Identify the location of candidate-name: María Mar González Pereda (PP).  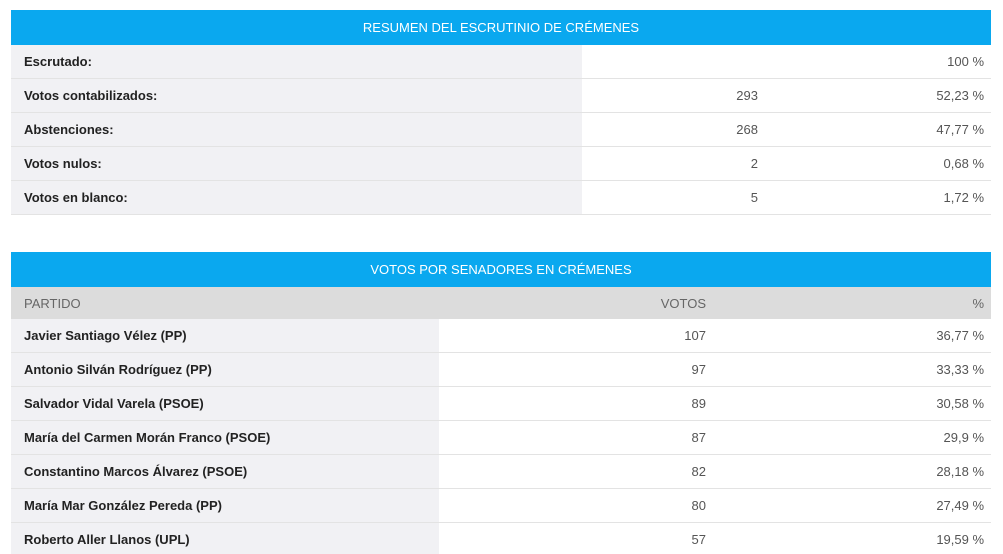
(225, 505).